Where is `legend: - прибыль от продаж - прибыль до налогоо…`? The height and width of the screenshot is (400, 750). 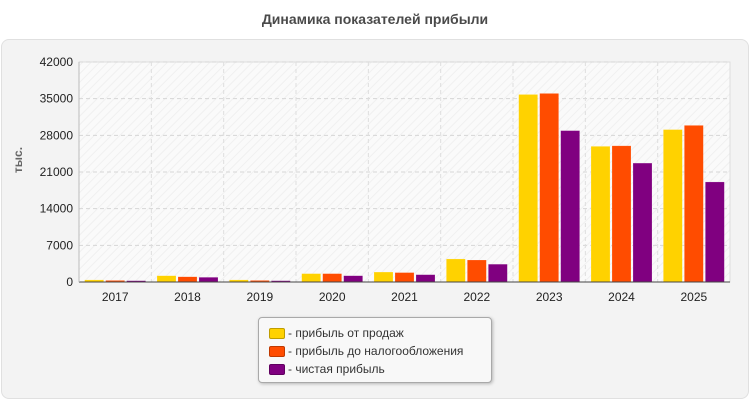
legend: - прибыль от продаж - прибыль до налогоо… is located at coordinates (375, 350).